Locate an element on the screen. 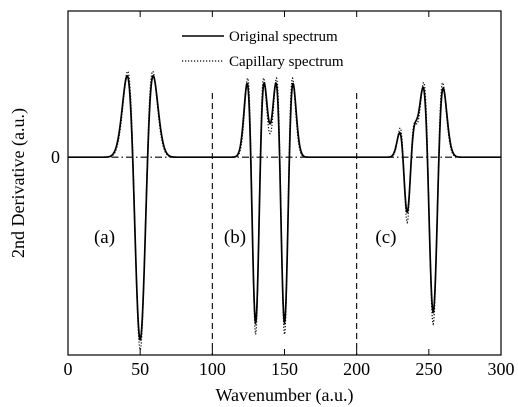  y-axis-title: 2nd Derivative (a.u.) is located at coordinates (18, 183).